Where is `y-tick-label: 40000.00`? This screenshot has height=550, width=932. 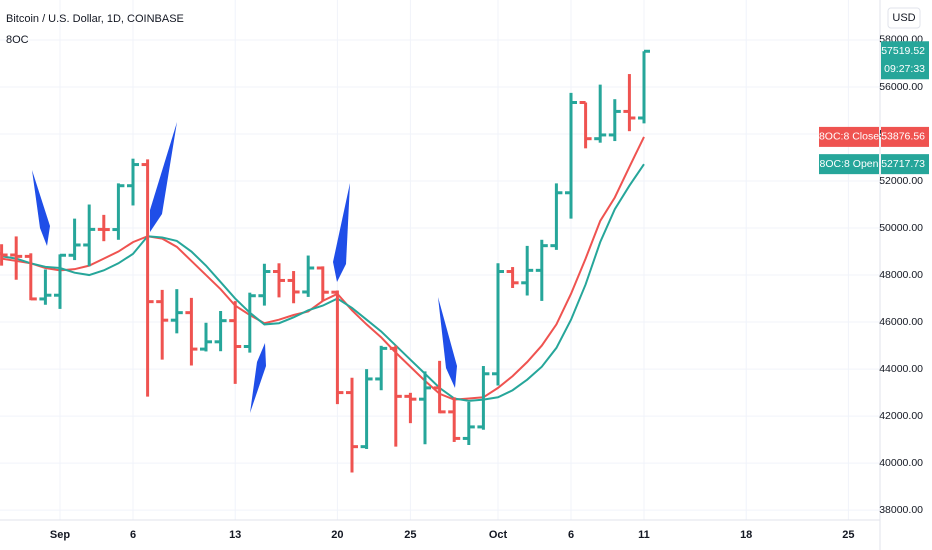 y-tick-label: 40000.00 is located at coordinates (901, 463).